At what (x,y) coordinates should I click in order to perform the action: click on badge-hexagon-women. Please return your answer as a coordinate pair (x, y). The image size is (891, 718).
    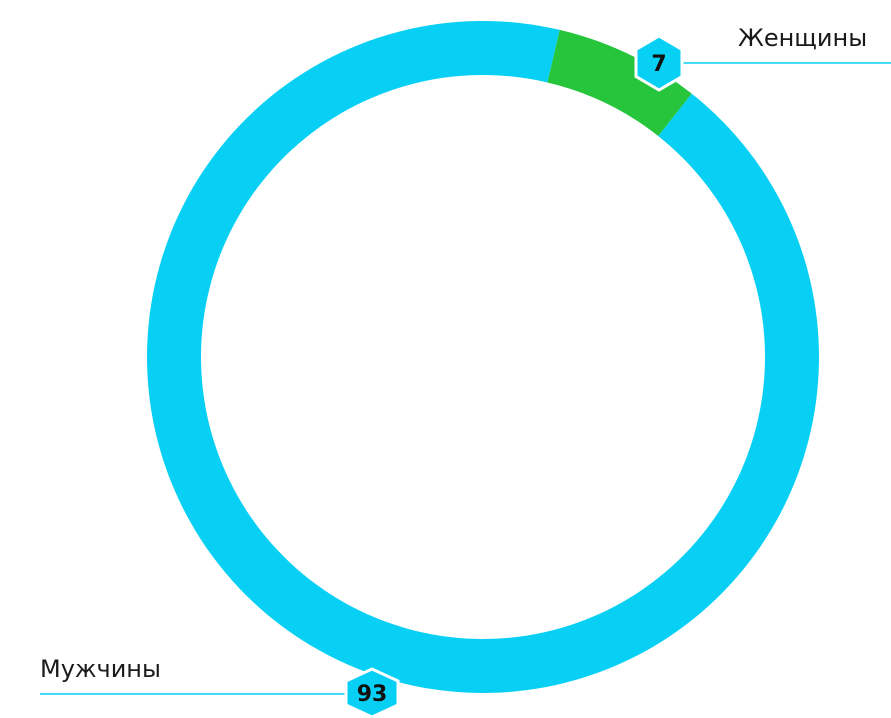
    Looking at the image, I should click on (659, 63).